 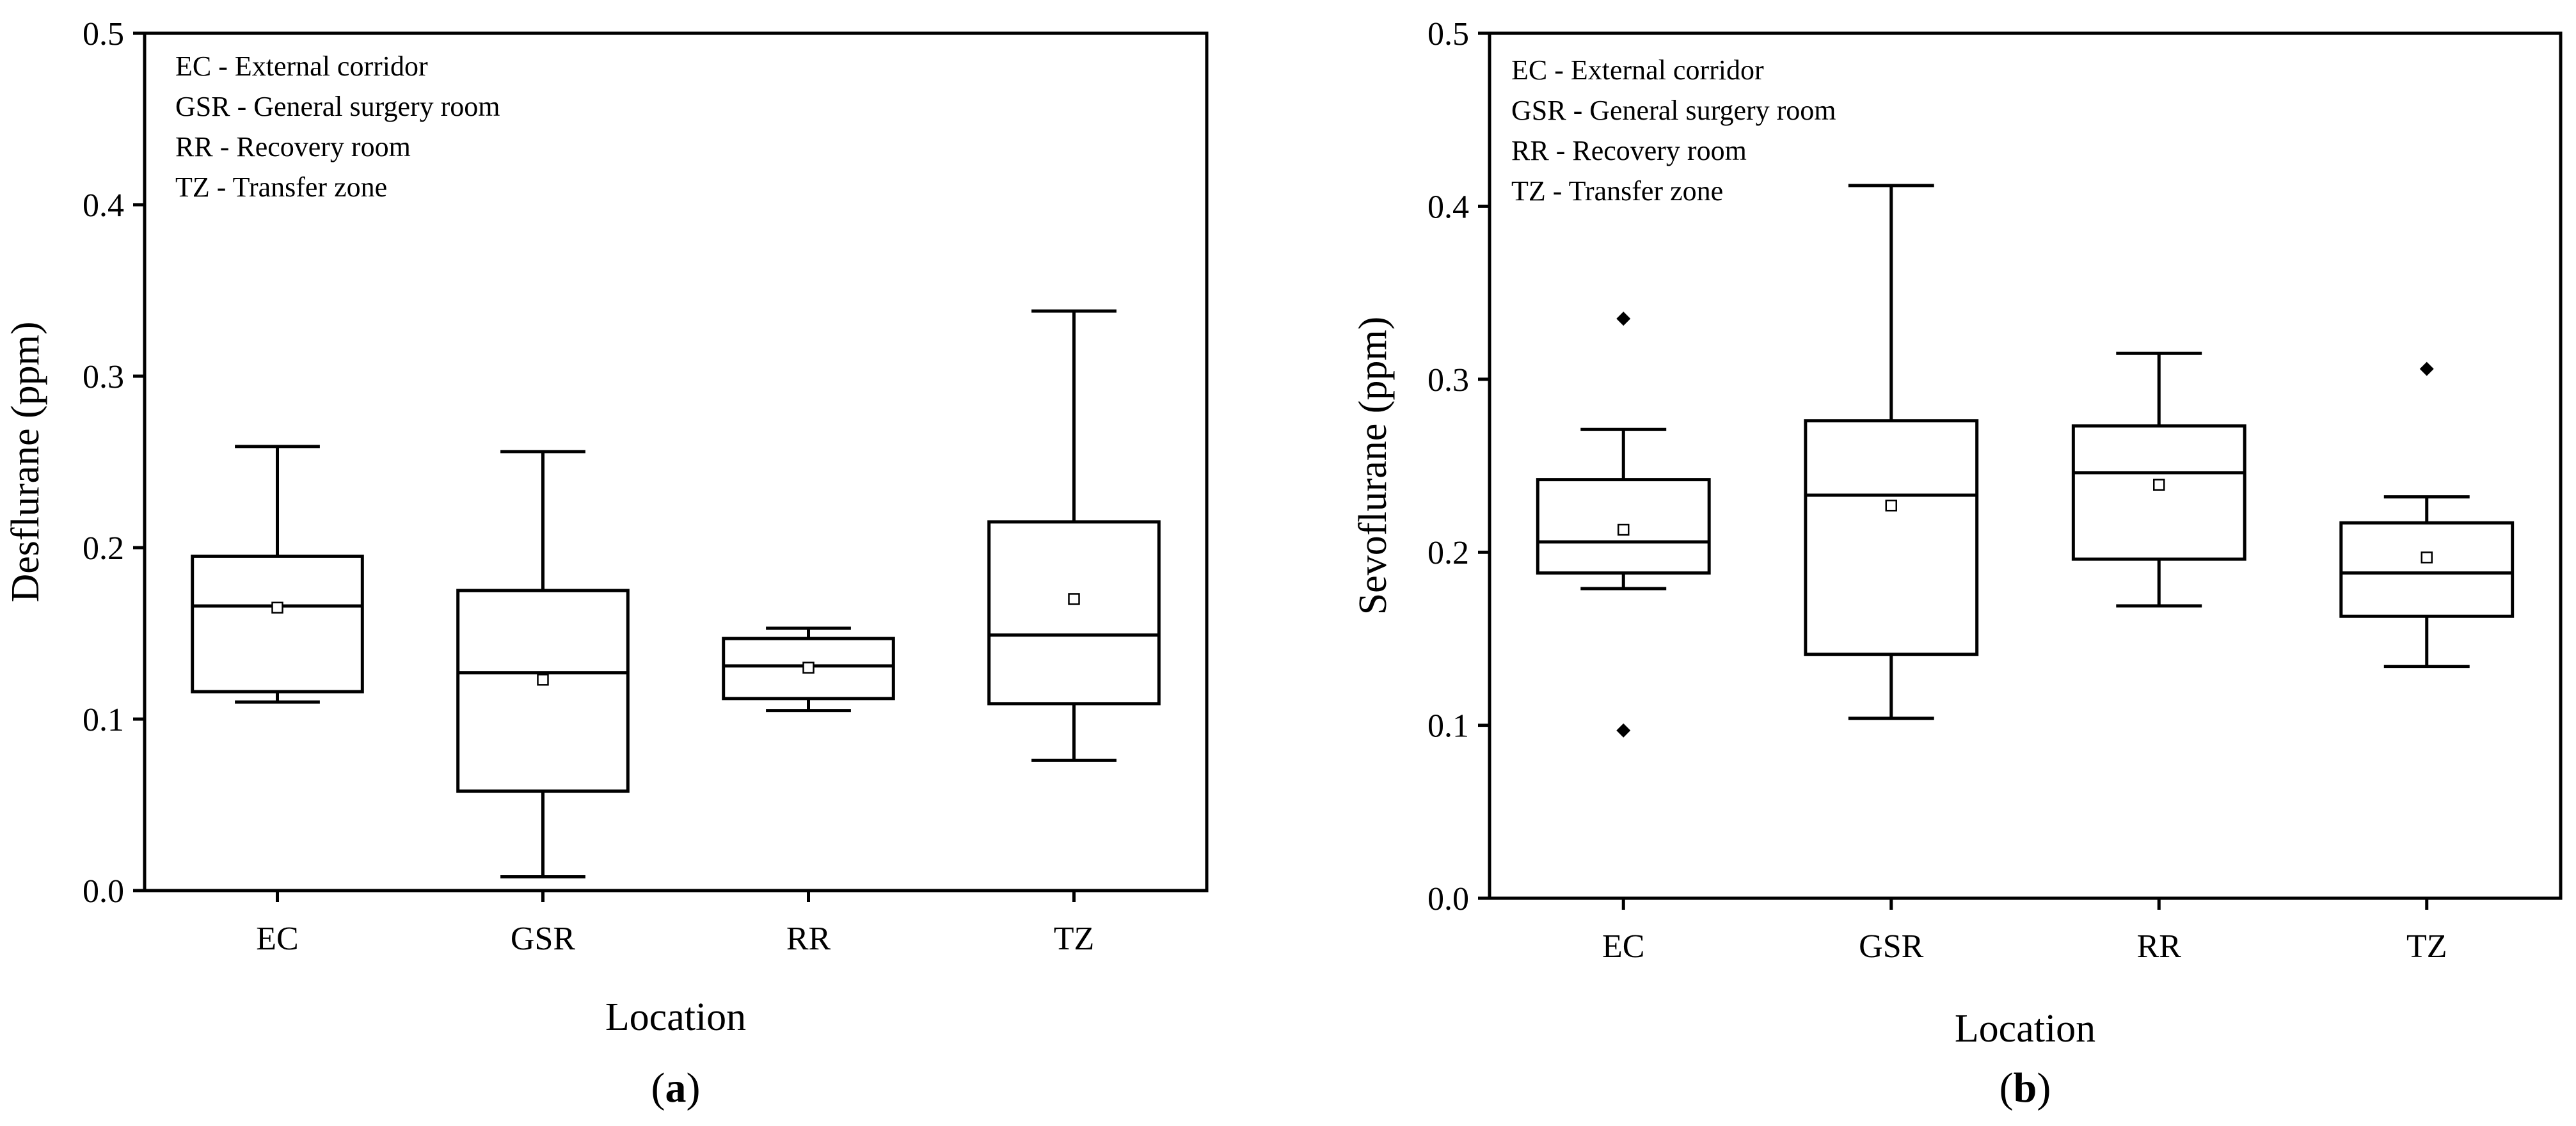 I want to click on panel-label: (b), so click(x=2026, y=1088).